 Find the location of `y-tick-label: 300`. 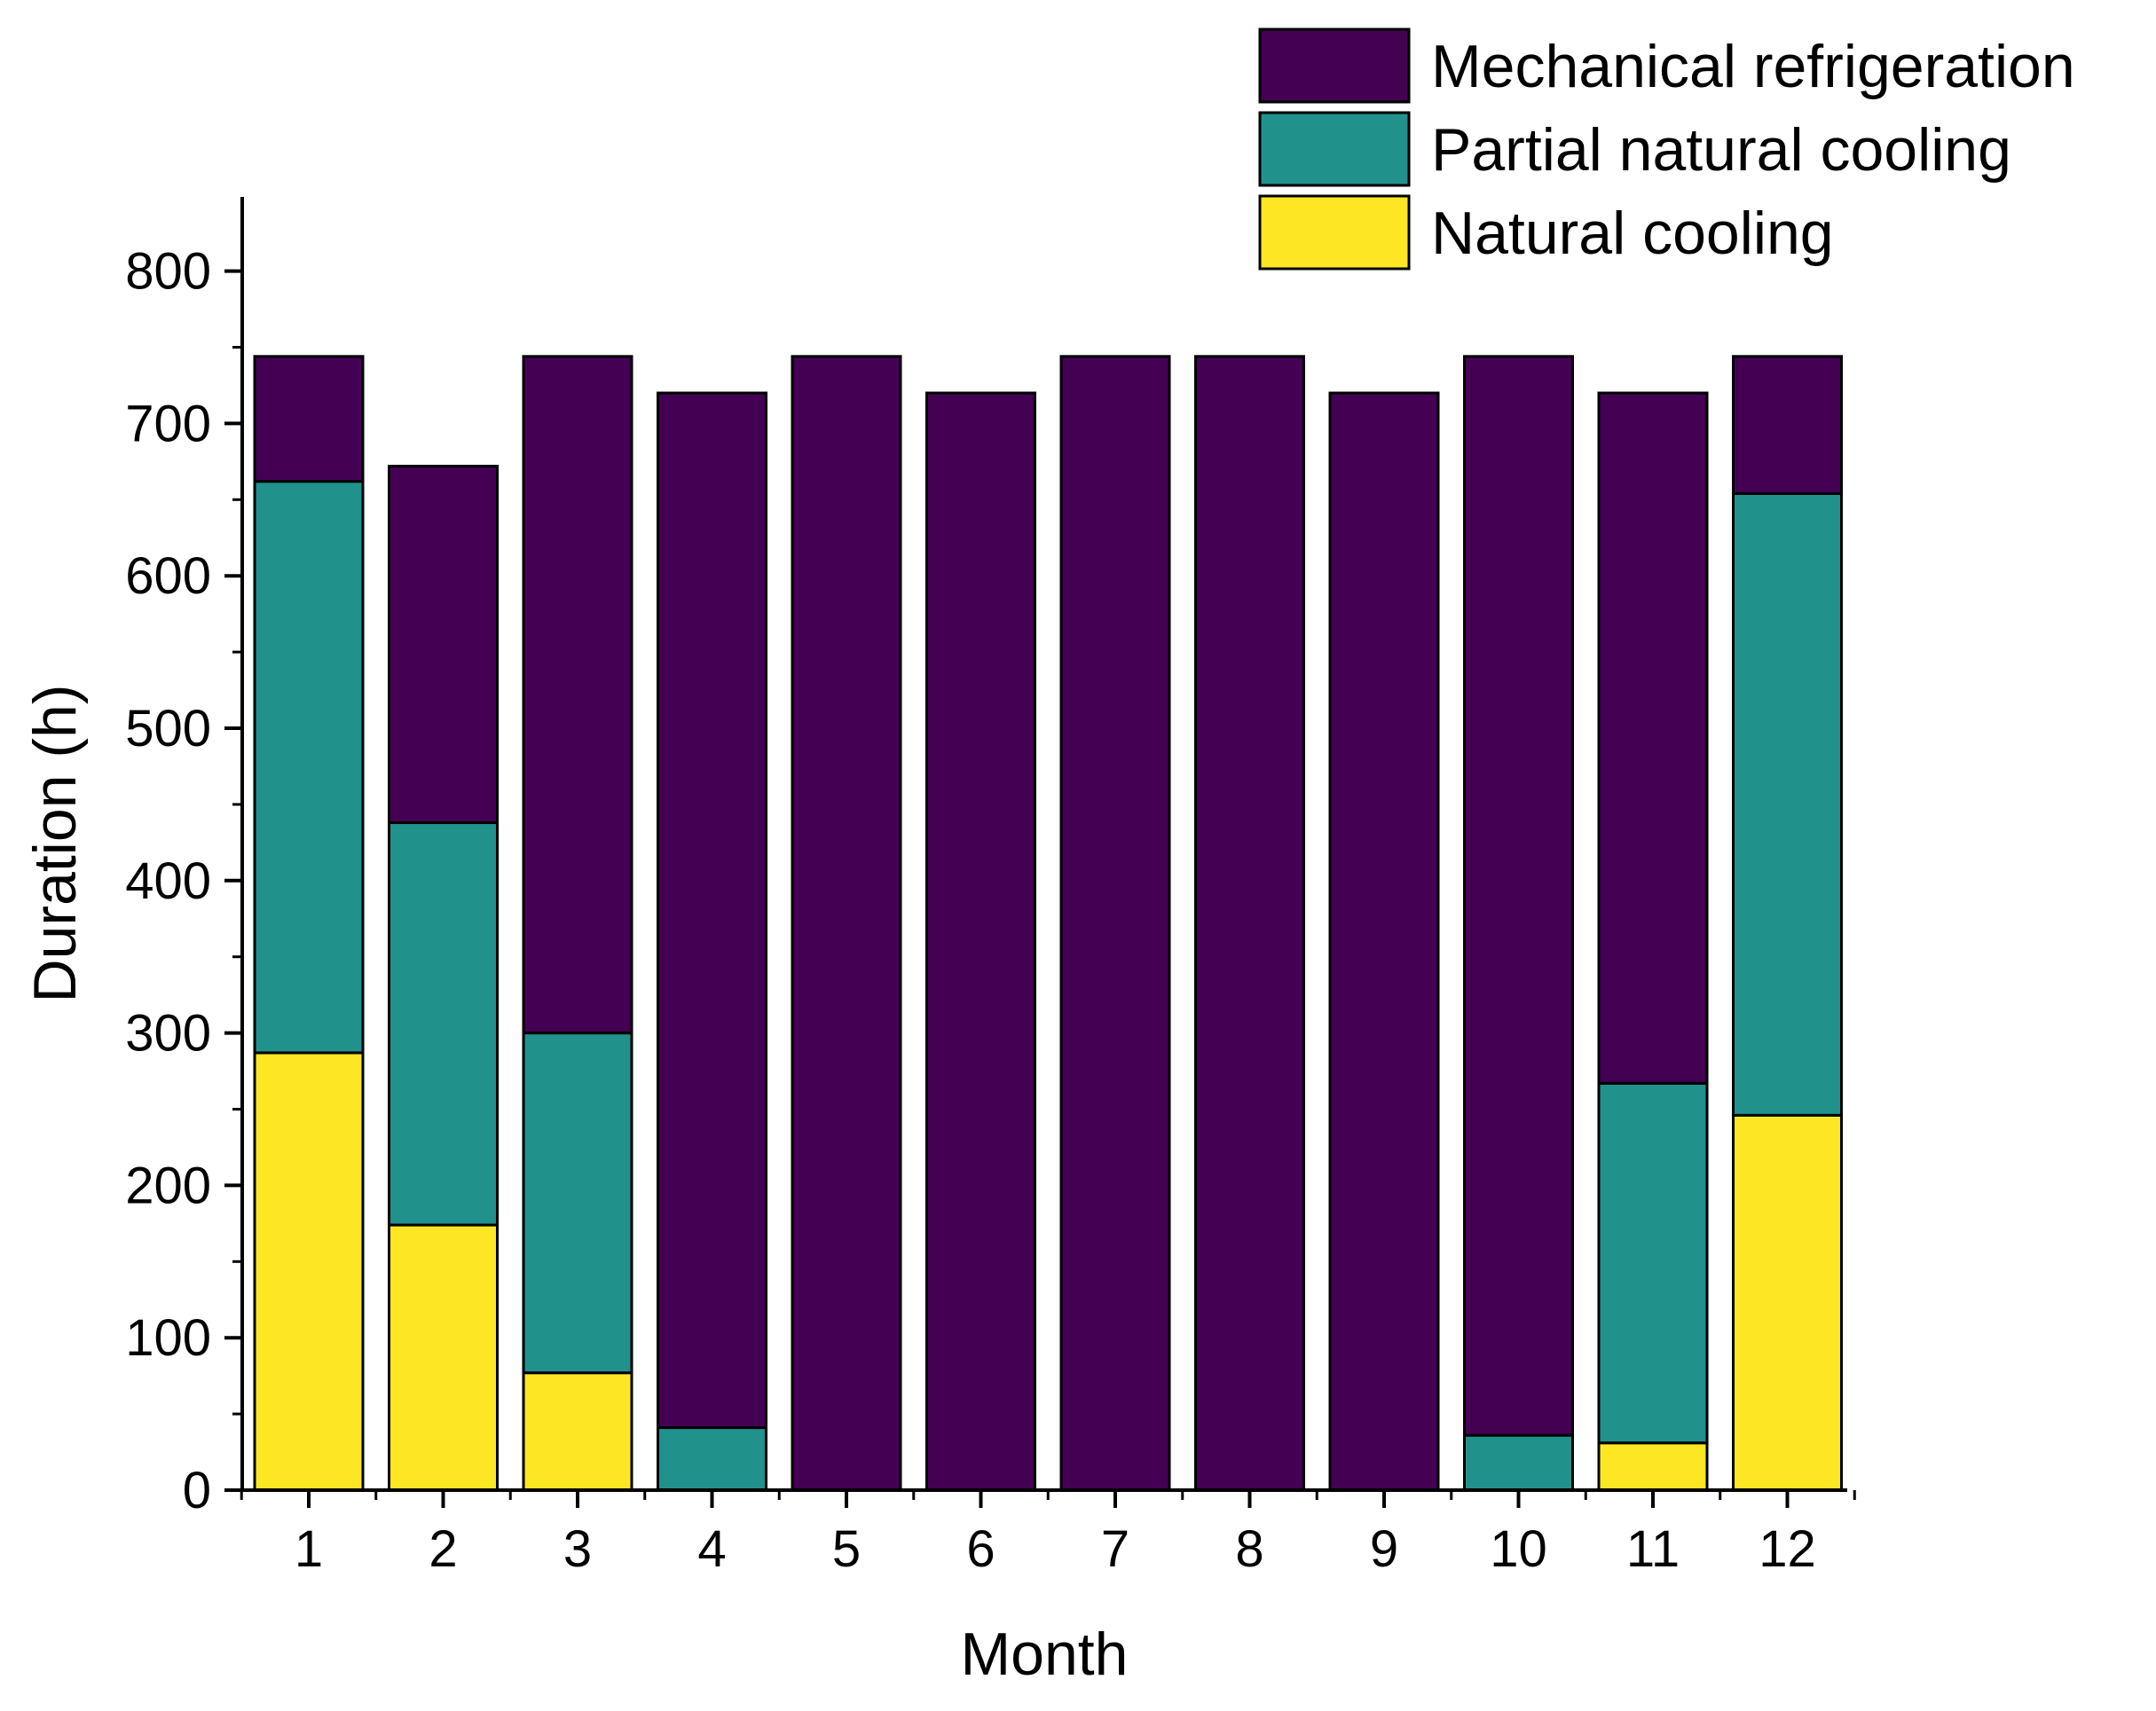

y-tick-label: 300 is located at coordinates (168, 1034).